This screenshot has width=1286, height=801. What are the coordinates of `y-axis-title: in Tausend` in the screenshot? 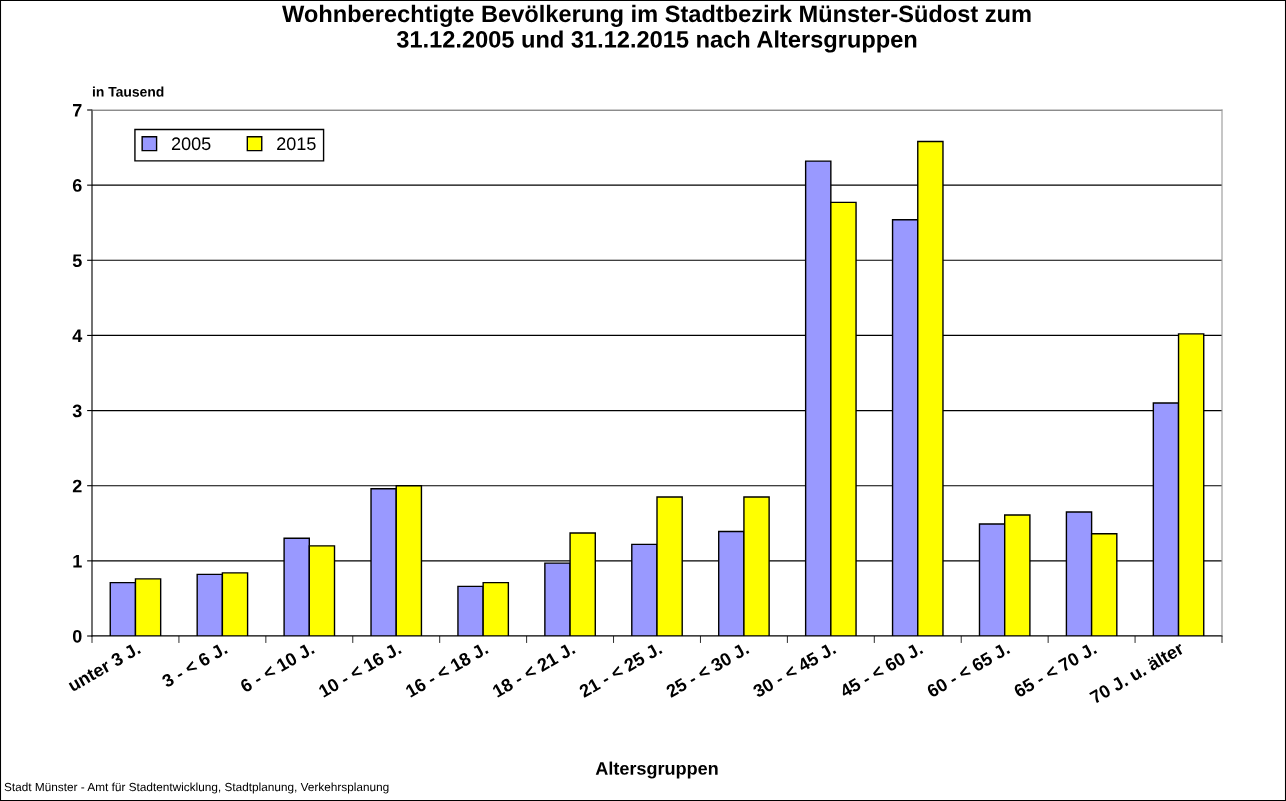 It's located at (128, 91).